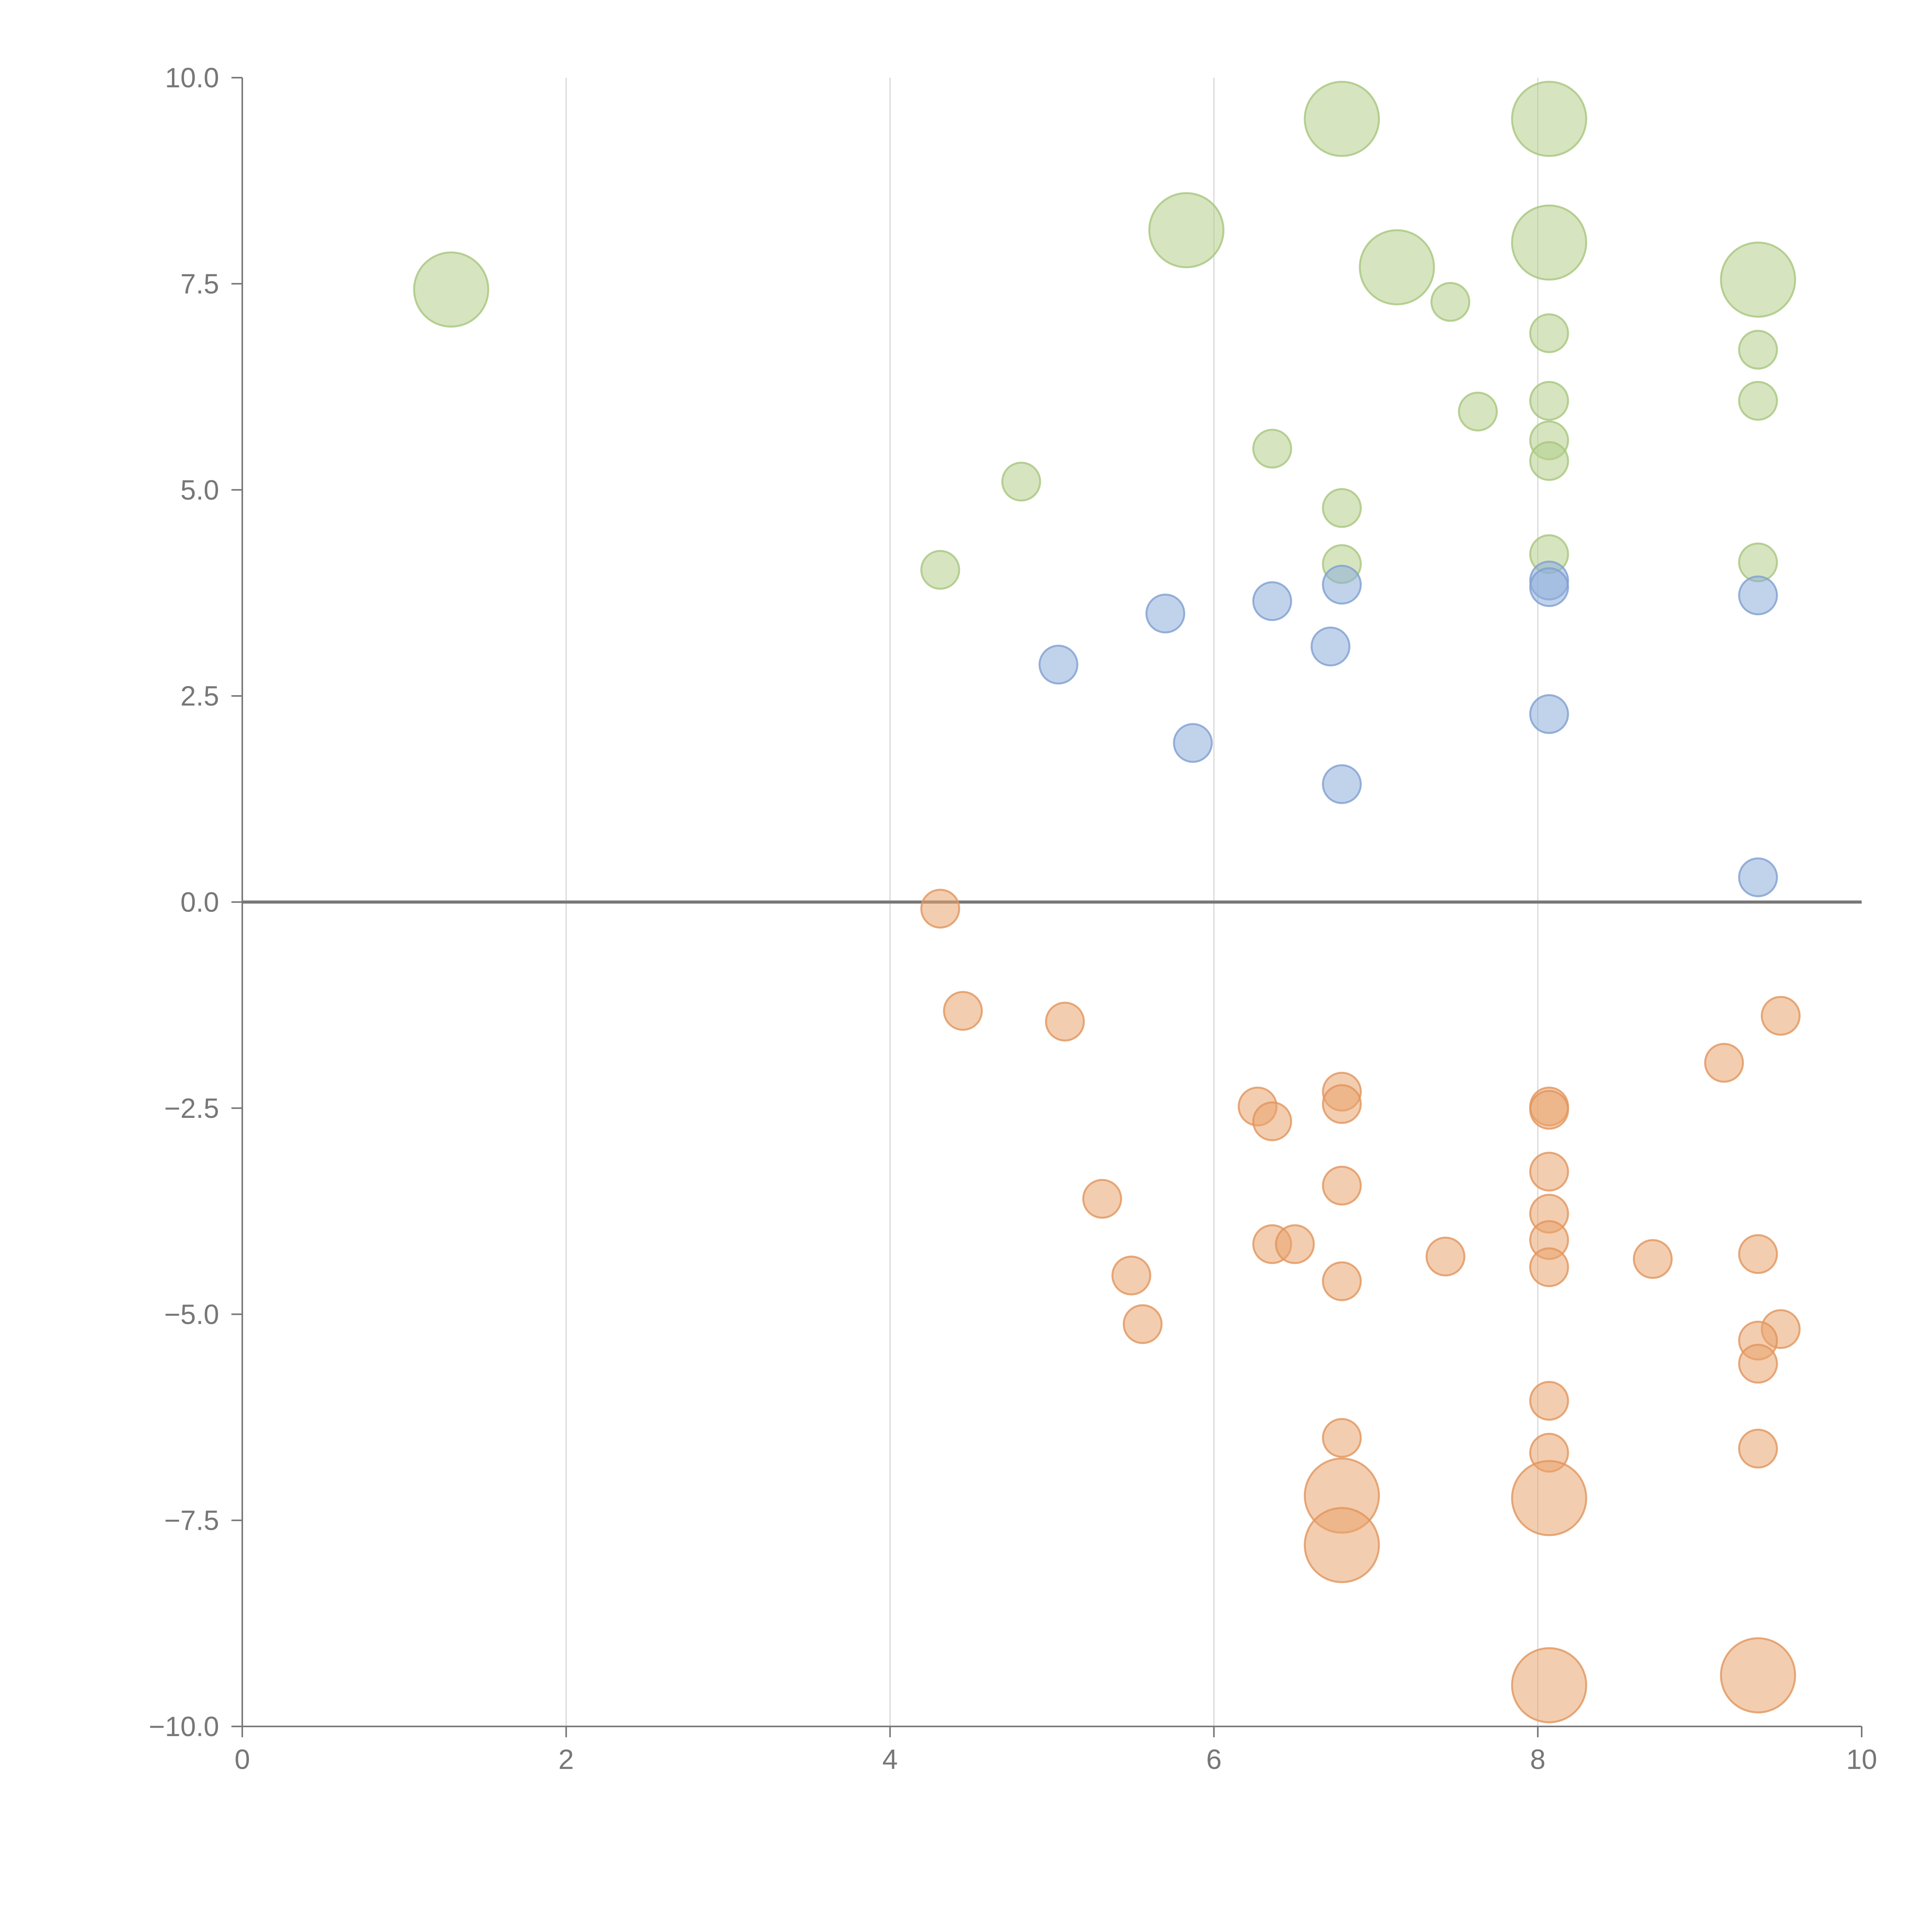 The image size is (1932, 1932). I want to click on x-tick-label: 2, so click(566, 1759).